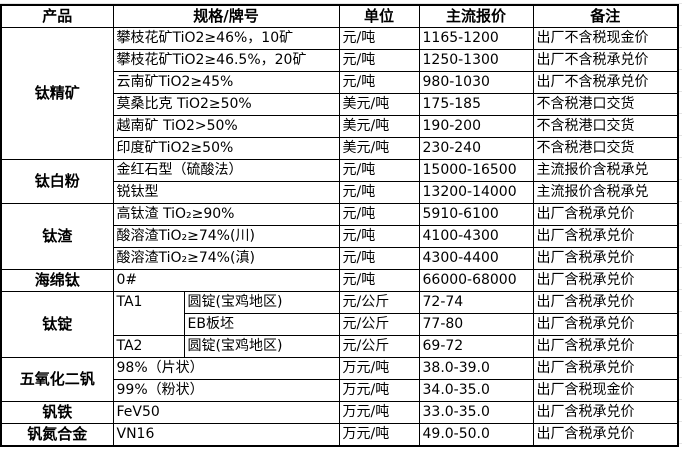  What do you see at coordinates (57, 16) in the screenshot?
I see `header-product: 产品` at bounding box center [57, 16].